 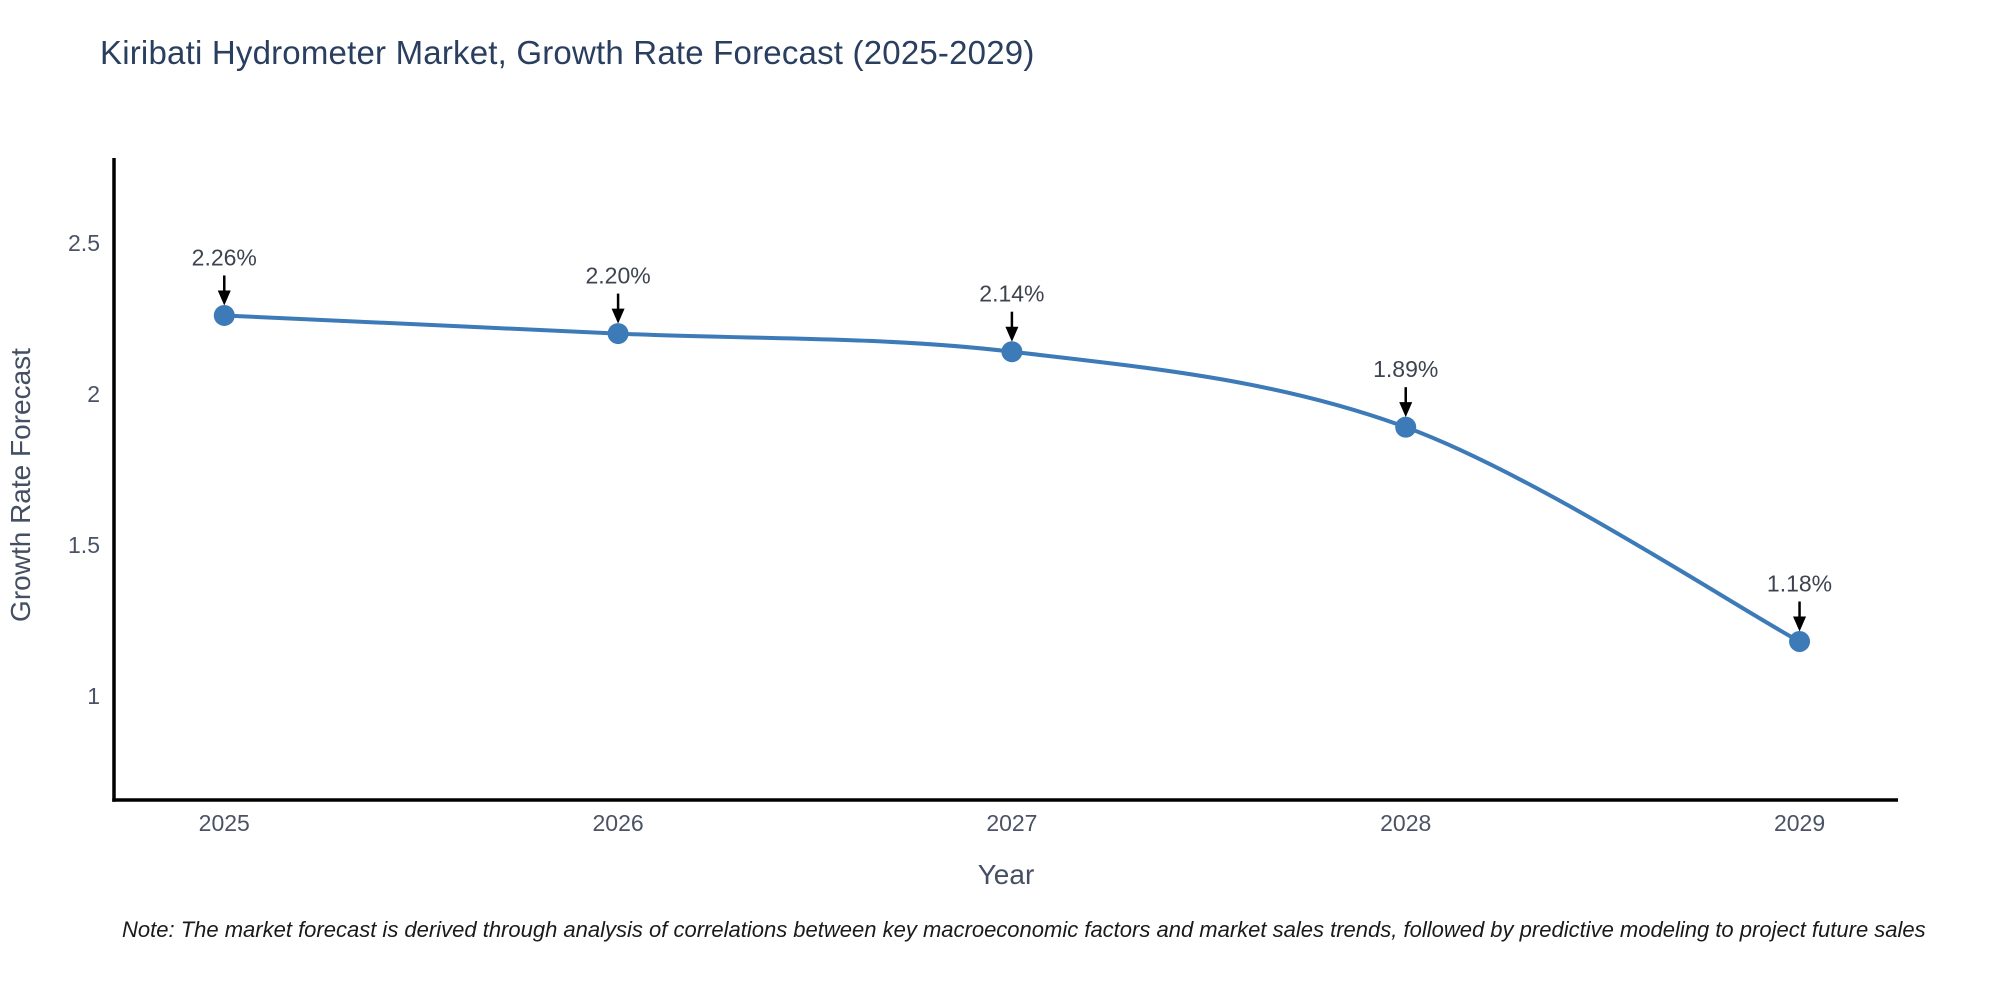 What do you see at coordinates (1406, 427) in the screenshot?
I see `data-point-2028` at bounding box center [1406, 427].